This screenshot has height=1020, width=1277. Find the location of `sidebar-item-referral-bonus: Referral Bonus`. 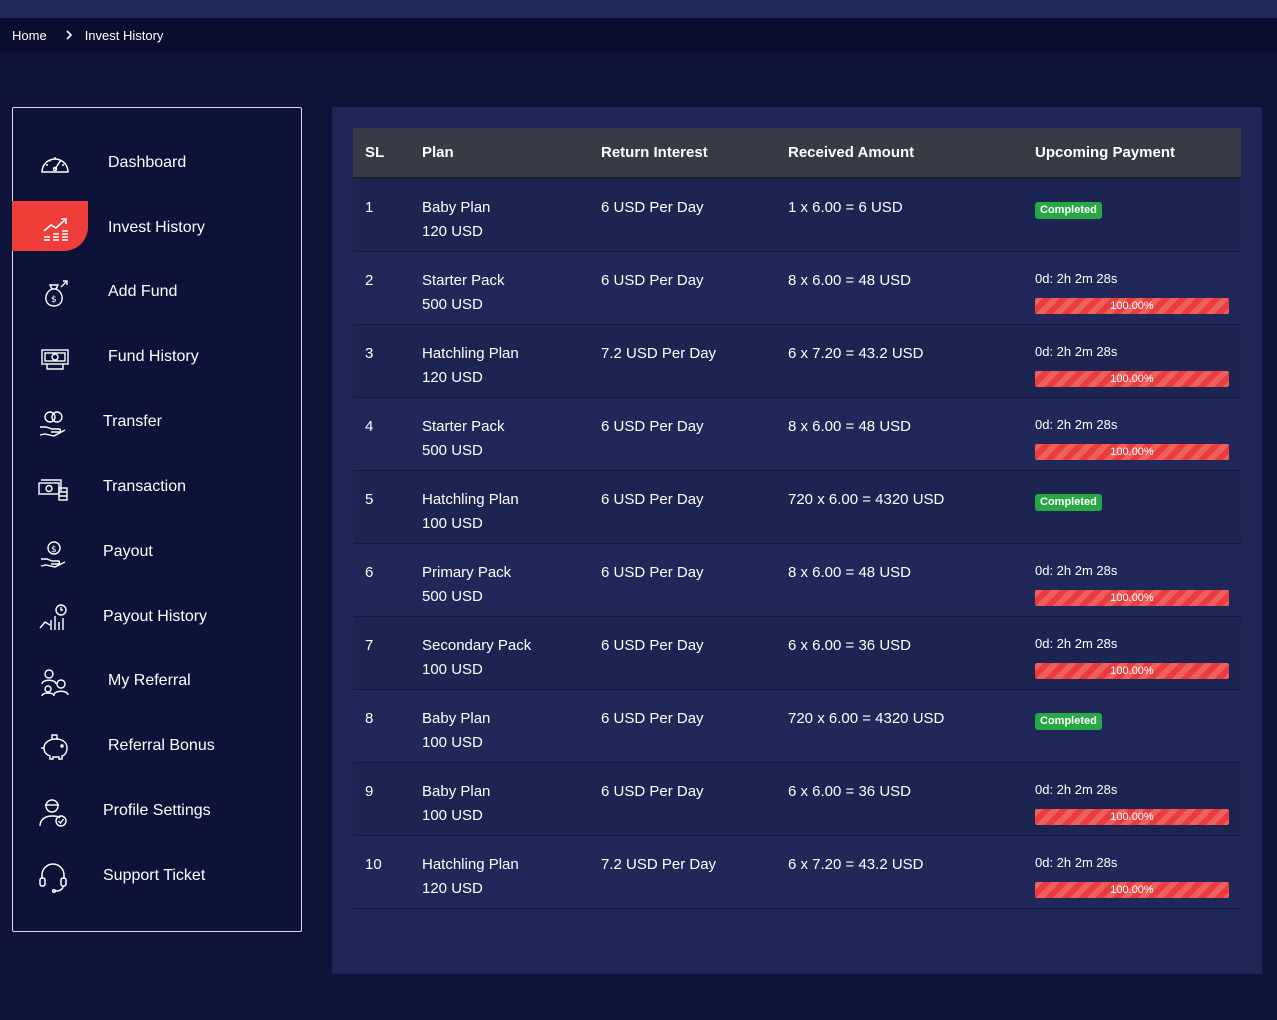

sidebar-item-referral-bonus: Referral Bonus is located at coordinates (157, 747).